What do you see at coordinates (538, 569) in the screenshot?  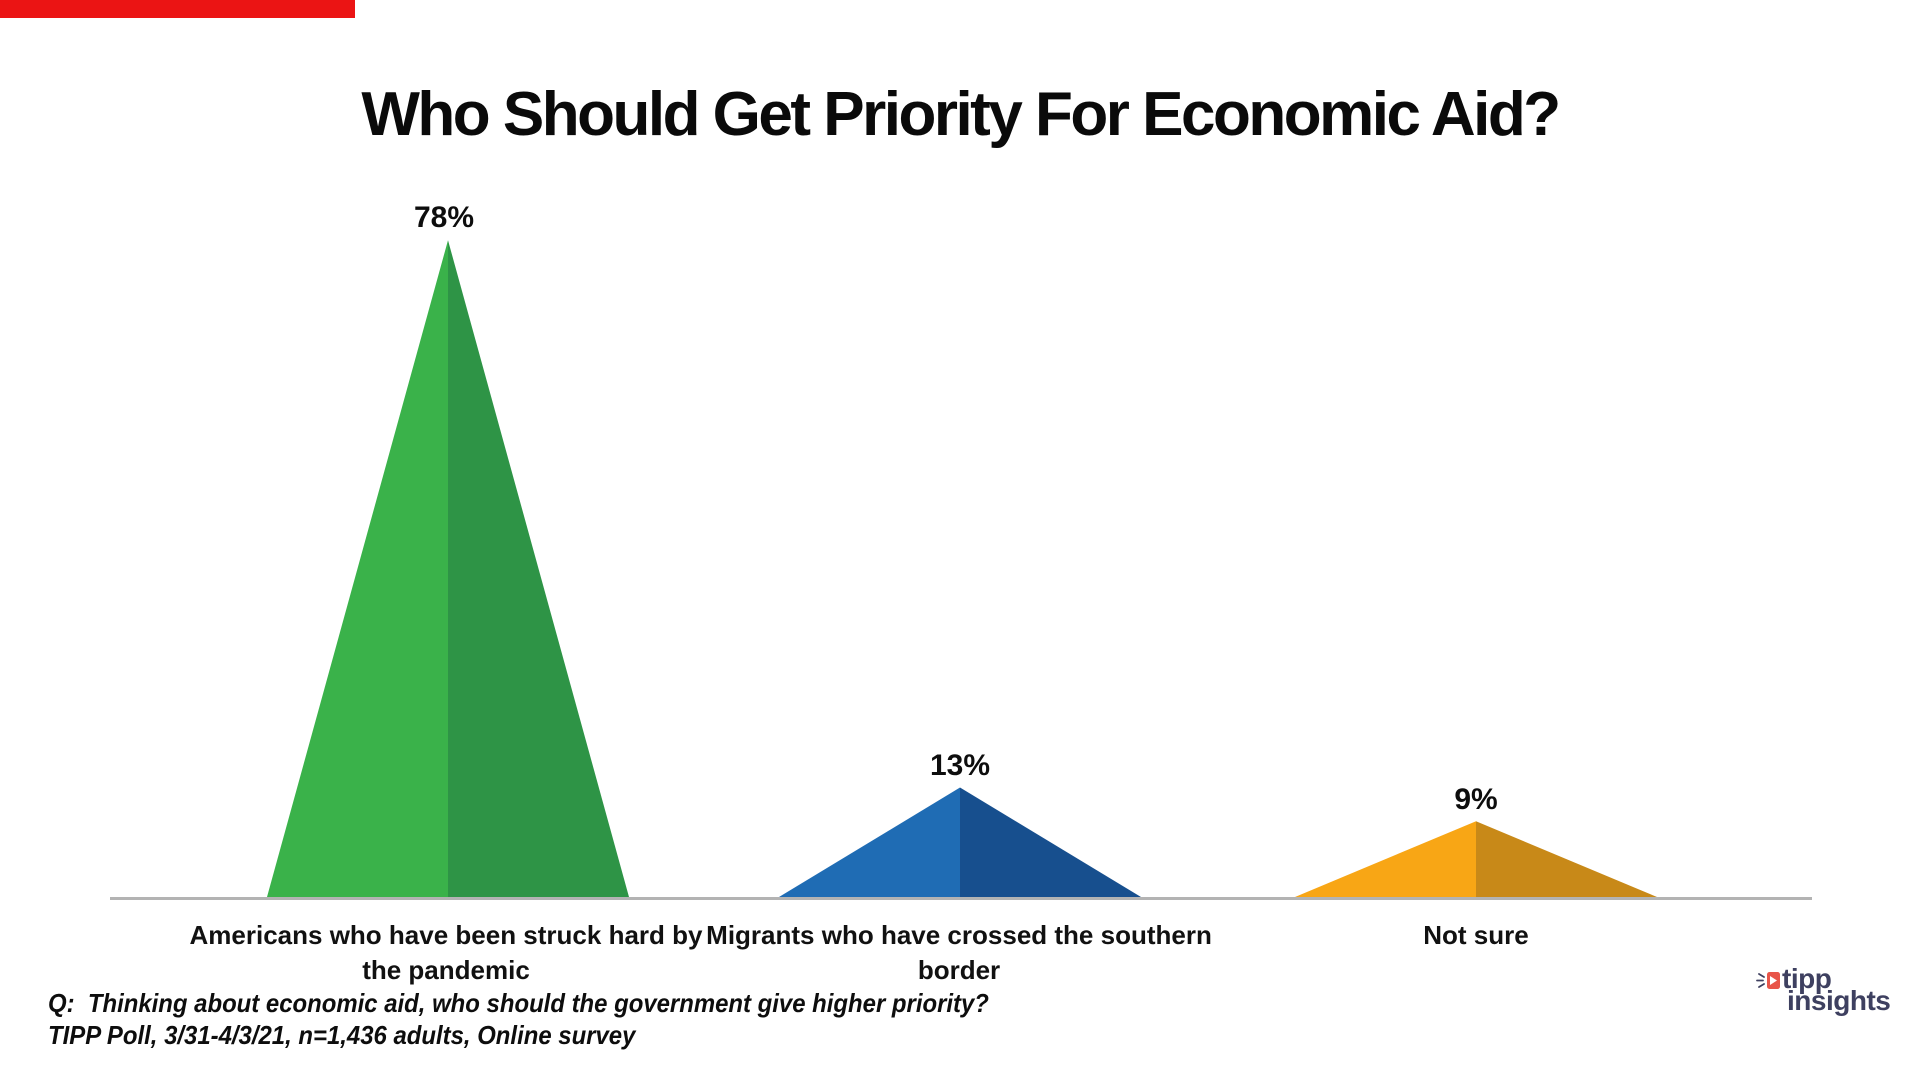 I see `triangle-0-right` at bounding box center [538, 569].